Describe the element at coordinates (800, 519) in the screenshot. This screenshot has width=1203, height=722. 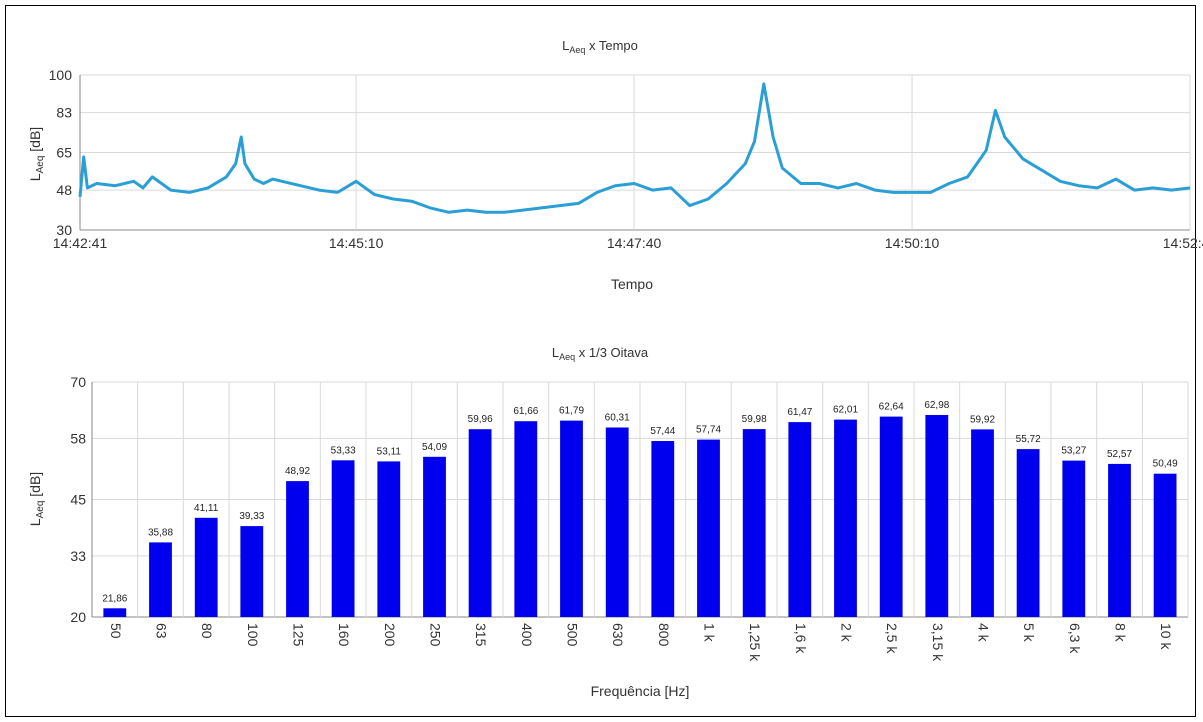
I see `bar-16k` at that location.